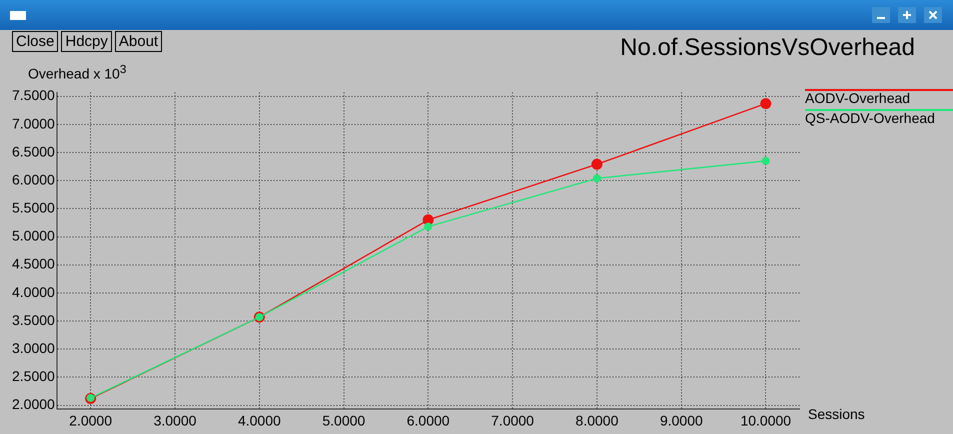  I want to click on y-axis-title: Overhead x 10$^{3}$, so click(77, 72).